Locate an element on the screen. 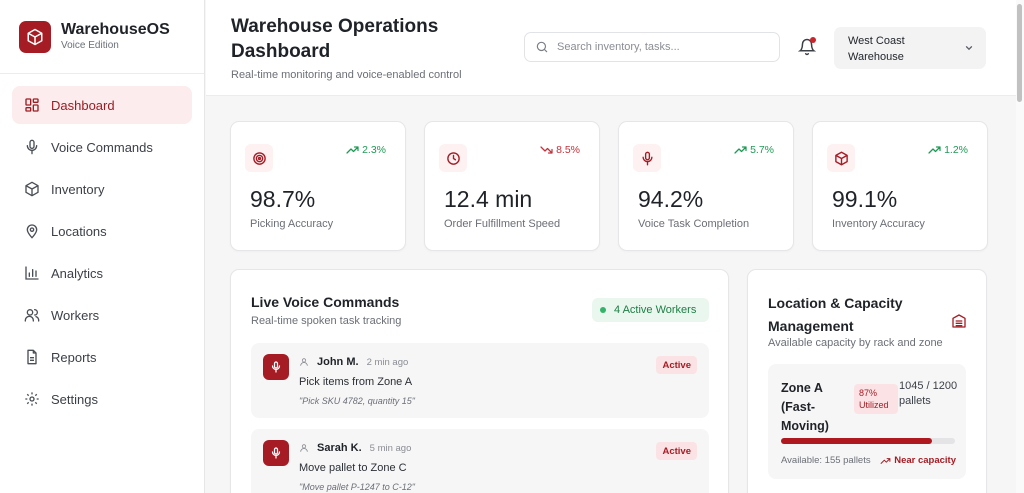 This screenshot has height=493, width=1024. command-transcript: "Pick SKU 4782, quantity 15" is located at coordinates (357, 401).